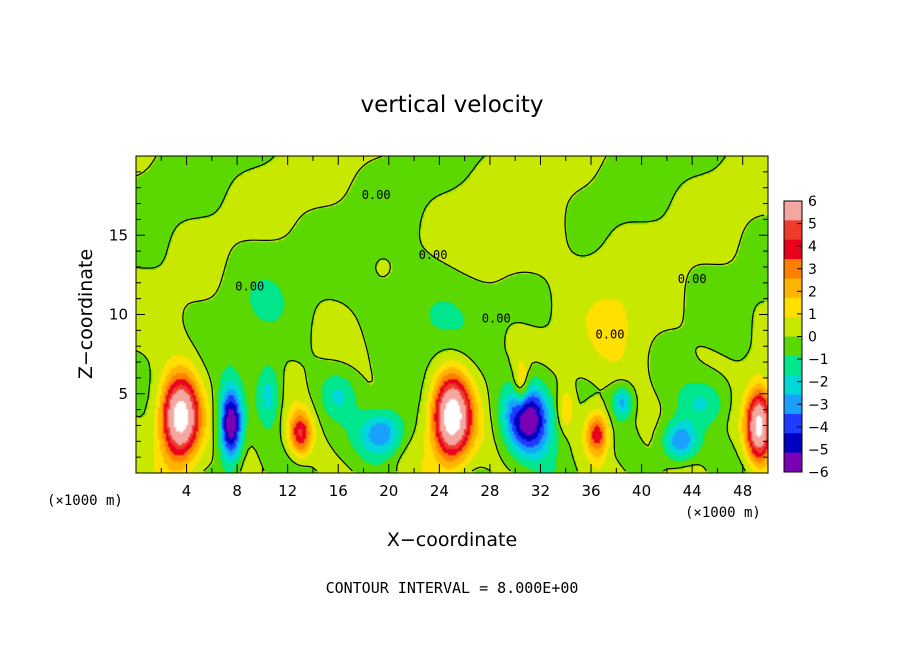  Describe the element at coordinates (812, 202) in the screenshot. I see `colorbar-tick-label: 6` at that location.